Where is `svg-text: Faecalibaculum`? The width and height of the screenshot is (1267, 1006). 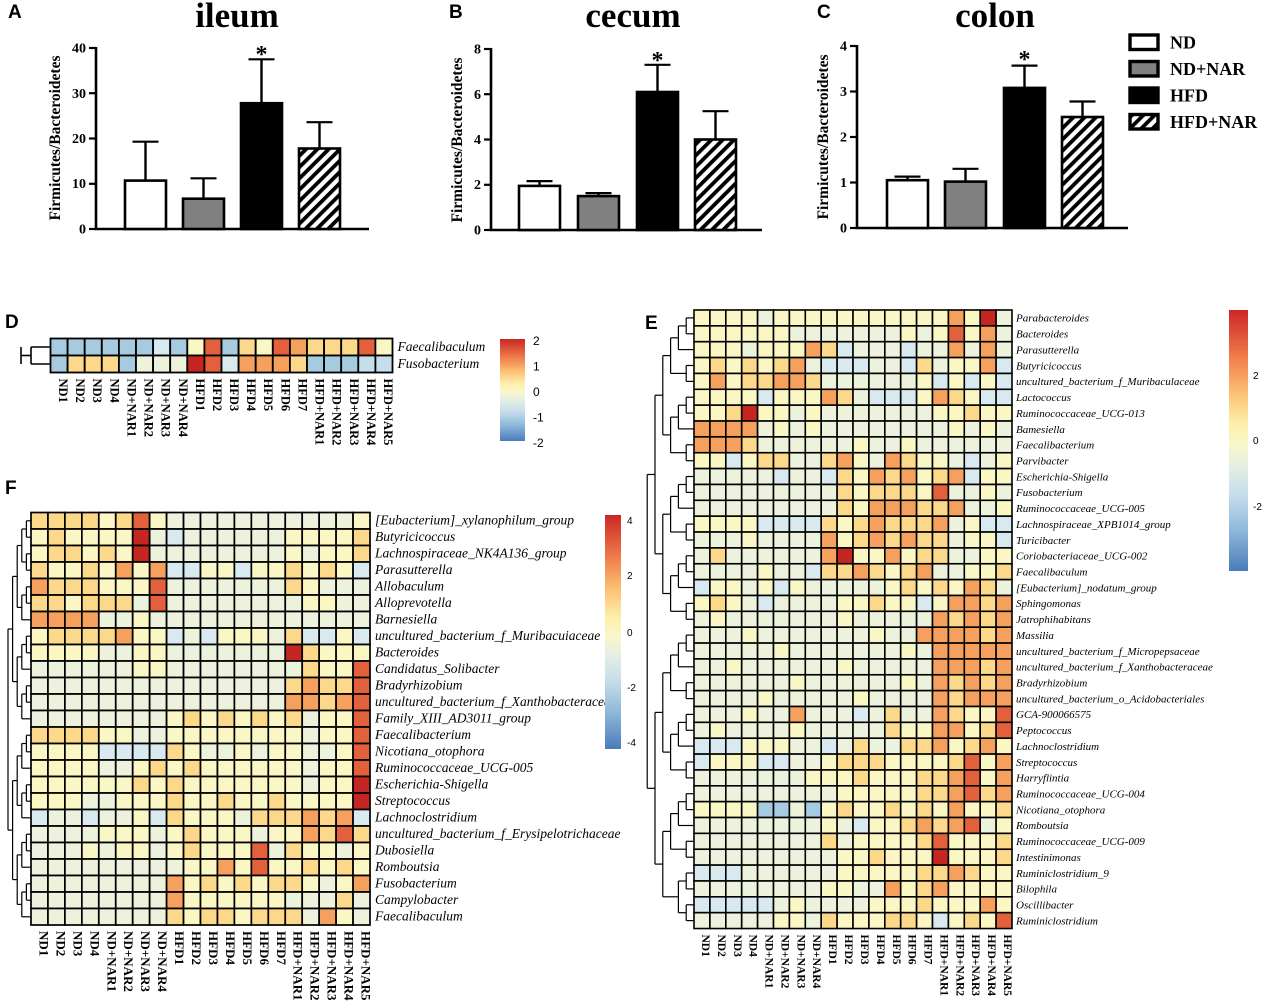
svg-text: Faecalibaculum is located at coordinates (1051, 573).